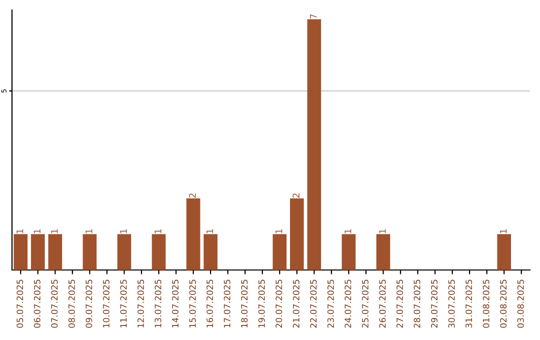  What do you see at coordinates (469, 304) in the screenshot?
I see `x-tick-label: 31.07.2025` at bounding box center [469, 304].